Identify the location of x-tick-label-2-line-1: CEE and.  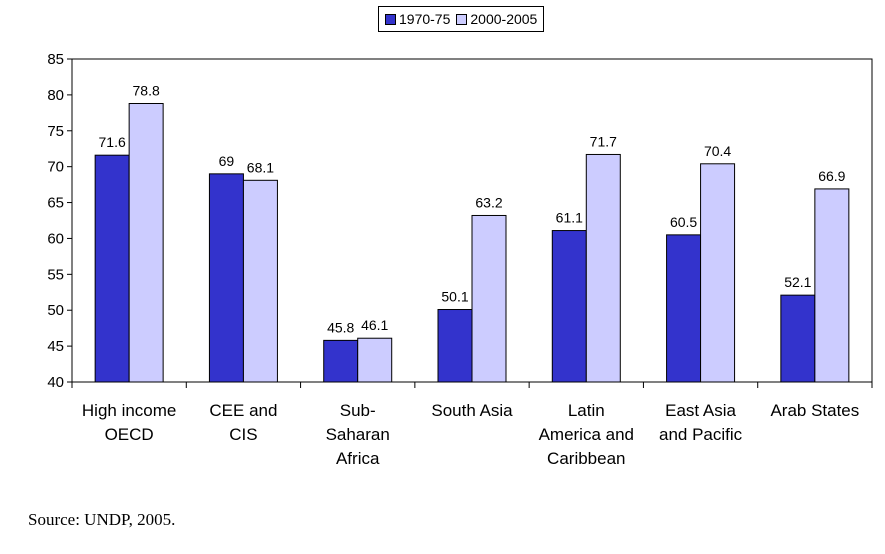
(243, 410).